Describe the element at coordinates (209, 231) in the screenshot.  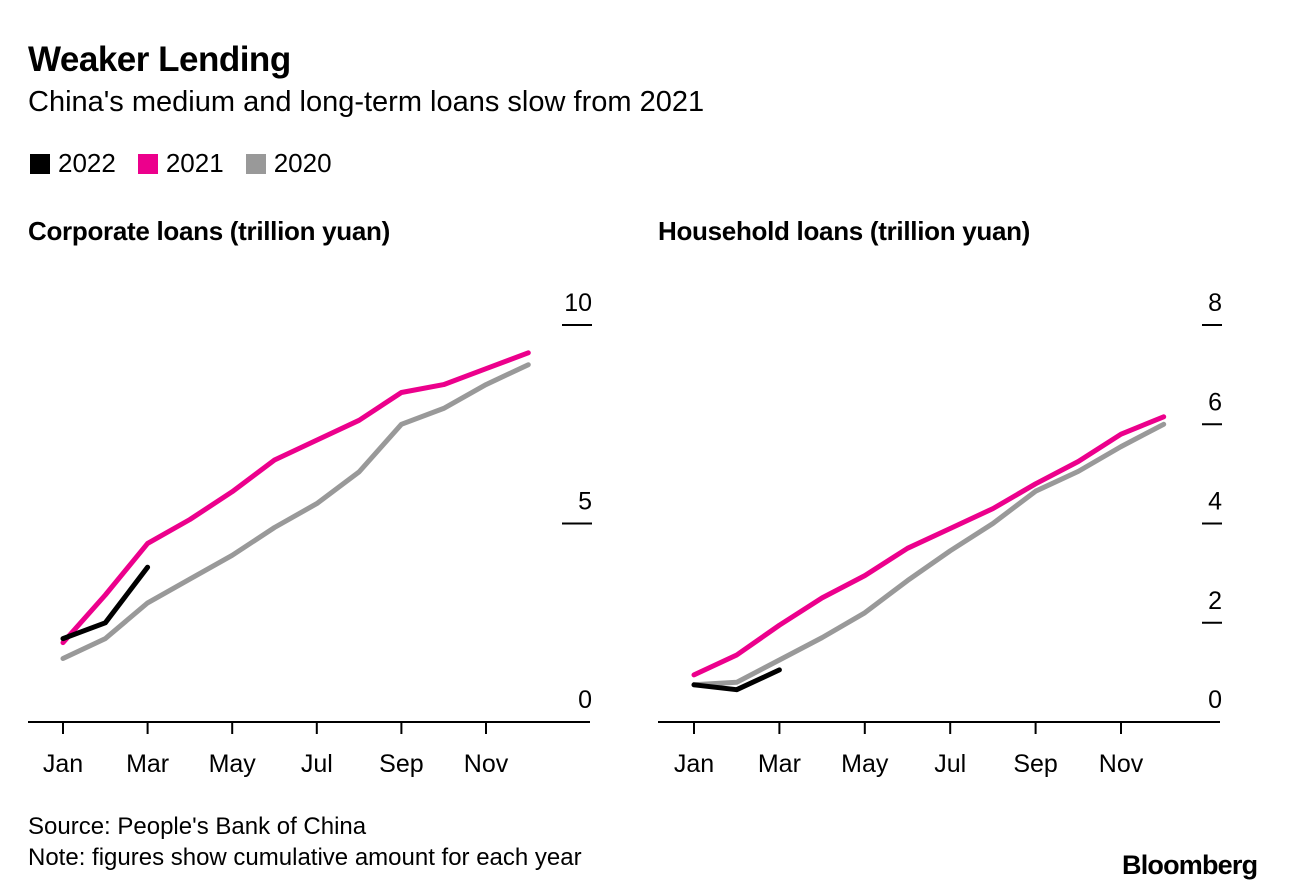
I see `corporate-panel-title: Corporate loans (trillion yuan)` at that location.